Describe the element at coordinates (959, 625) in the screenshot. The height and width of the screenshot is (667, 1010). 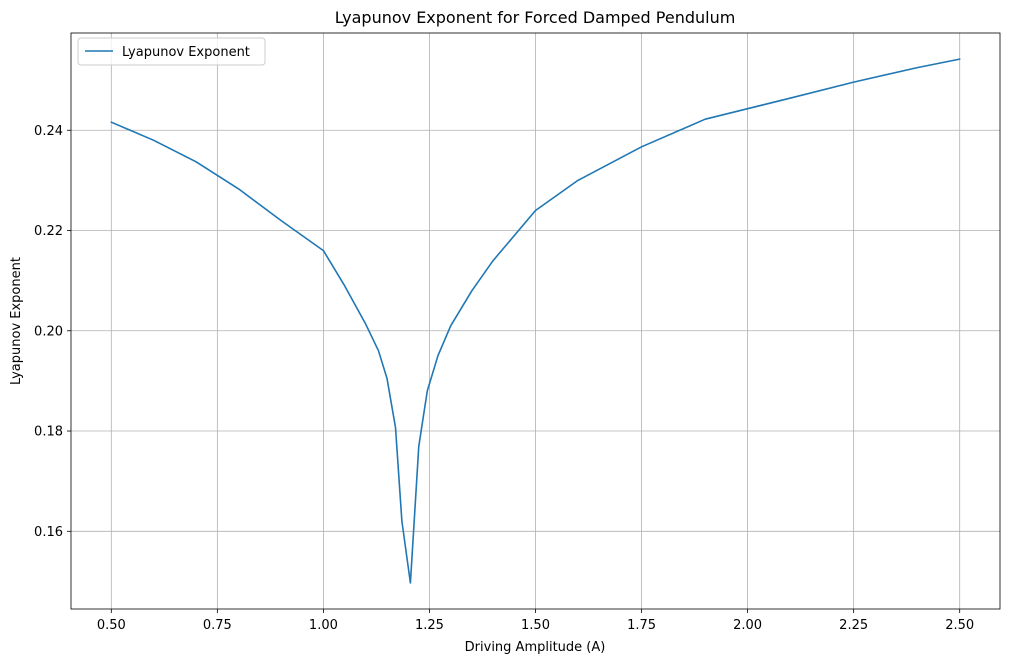
I see `x-tick-label: 2.50` at that location.